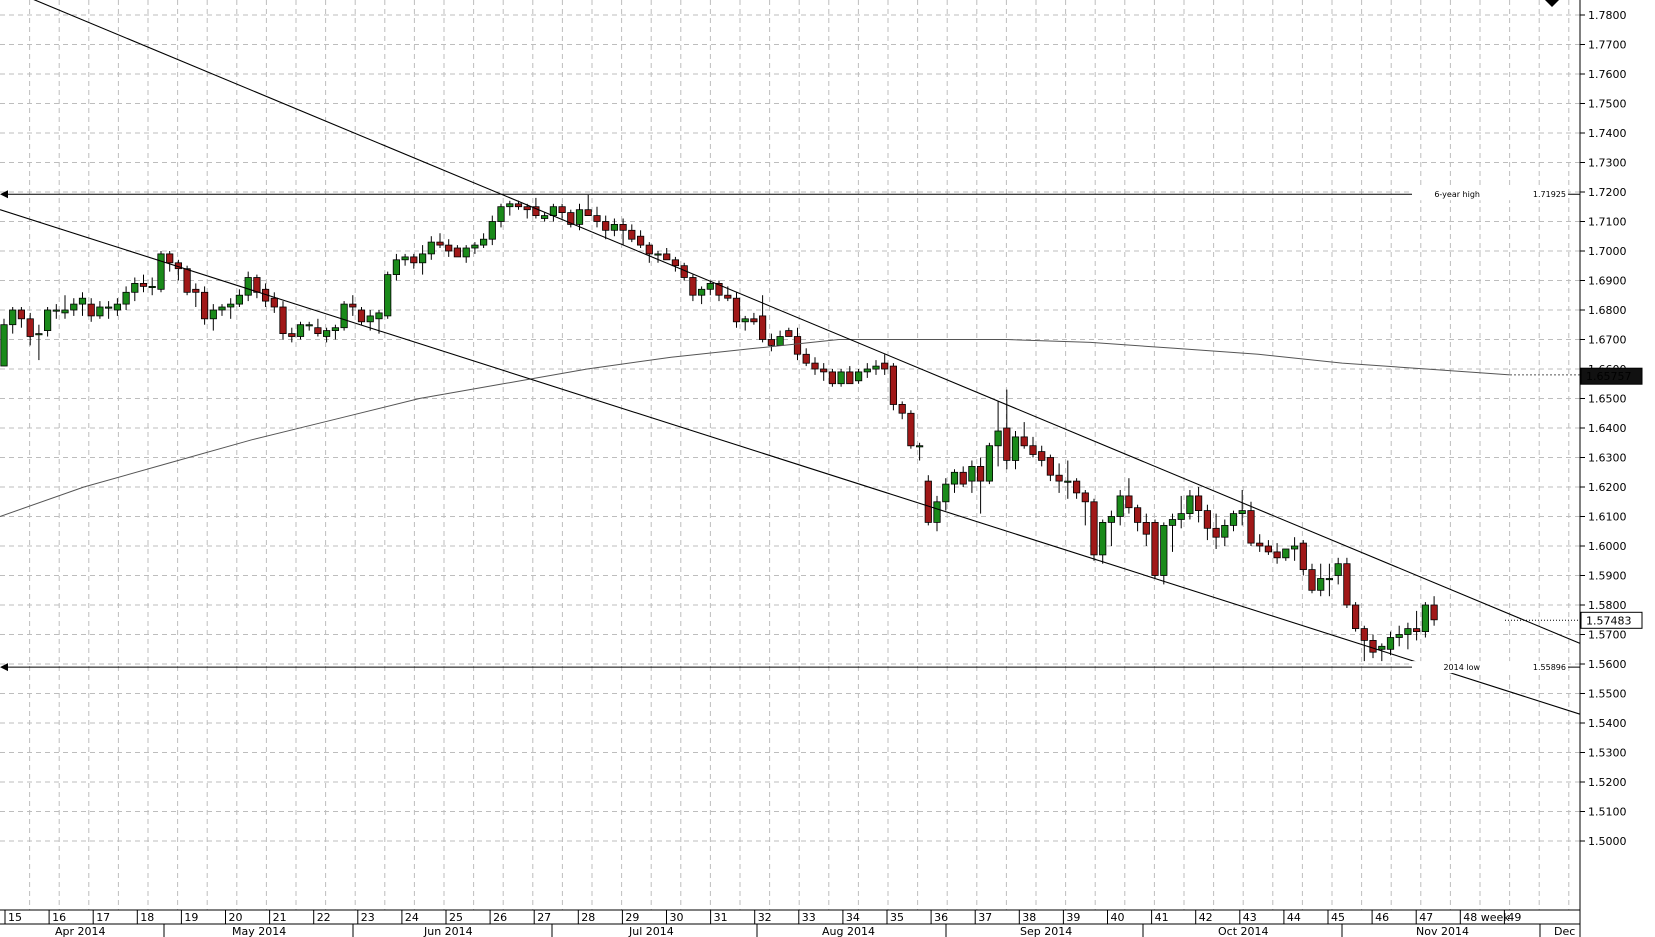 Image resolution: width=1655 pixels, height=937 pixels. What do you see at coordinates (59, 917) in the screenshot?
I see `week-label: 16` at bounding box center [59, 917].